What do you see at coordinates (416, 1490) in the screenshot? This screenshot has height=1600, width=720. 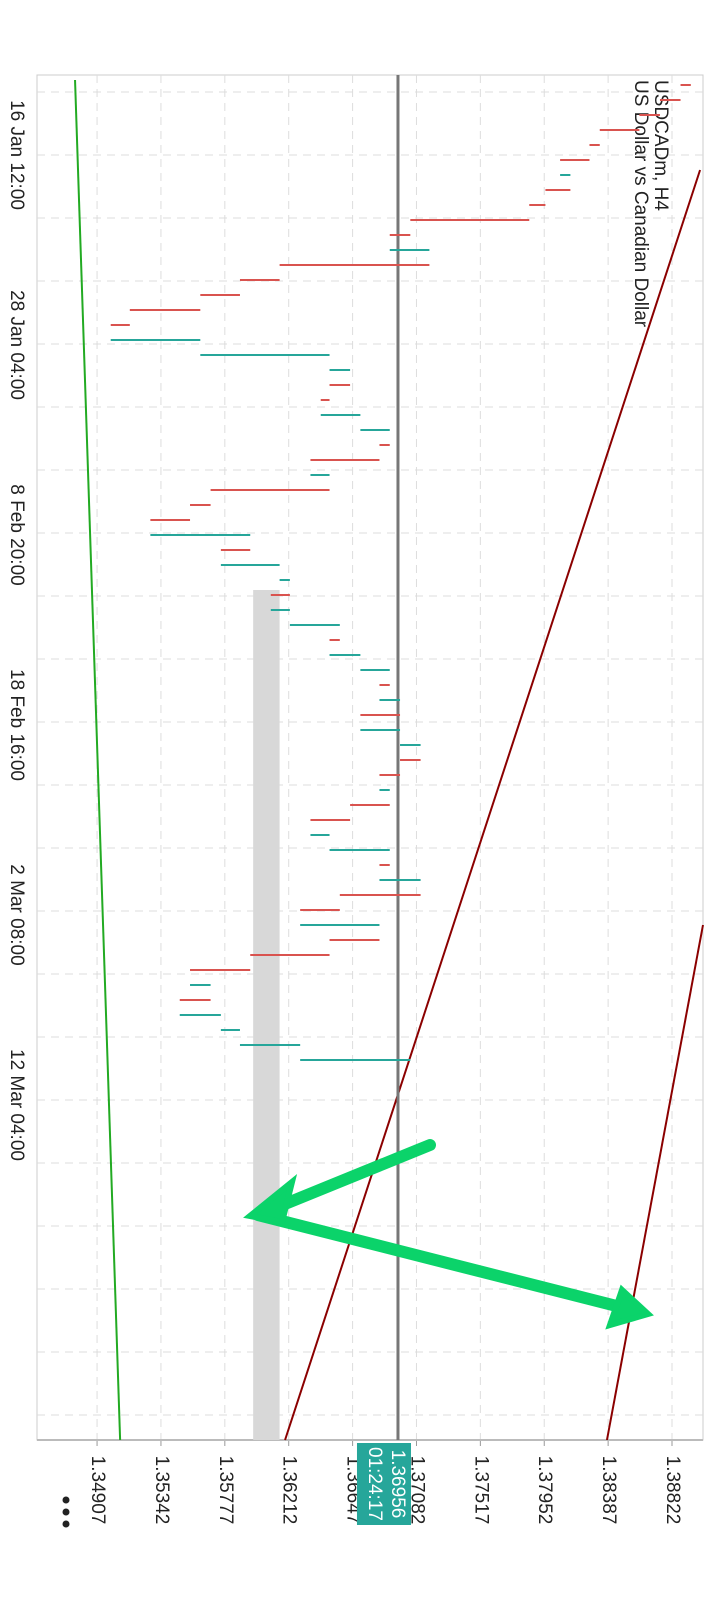 I see `price-tick-label: 1.37082` at bounding box center [416, 1490].